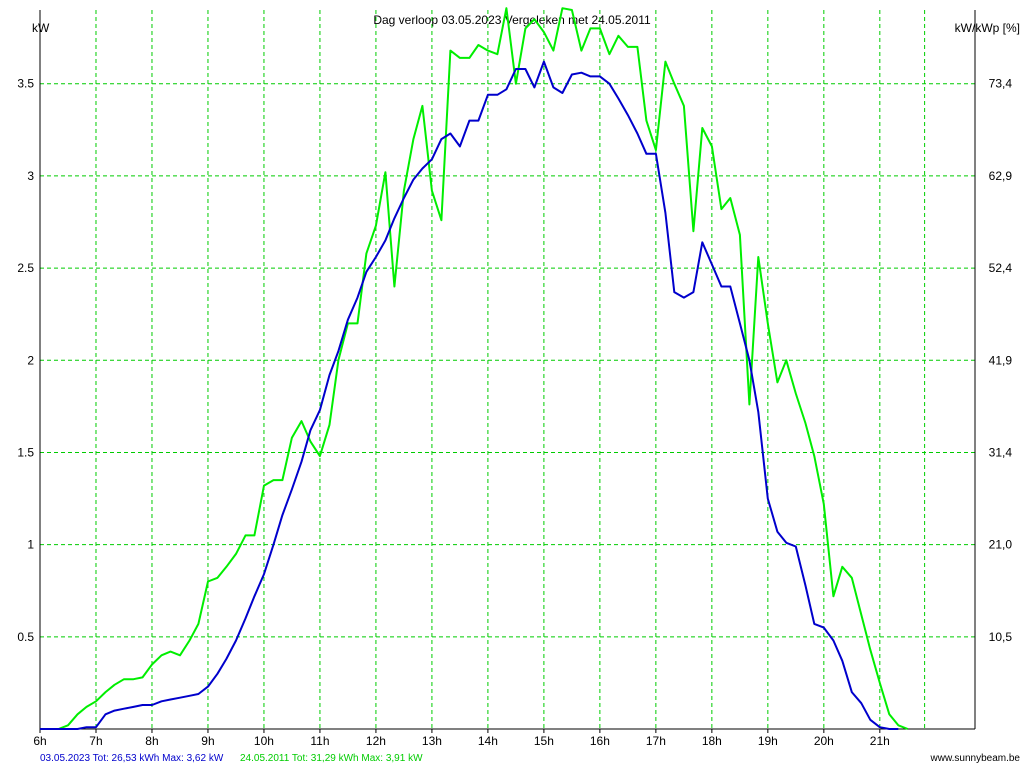 The width and height of the screenshot is (1024, 768). I want to click on x-tick-label: 21h, so click(880, 741).